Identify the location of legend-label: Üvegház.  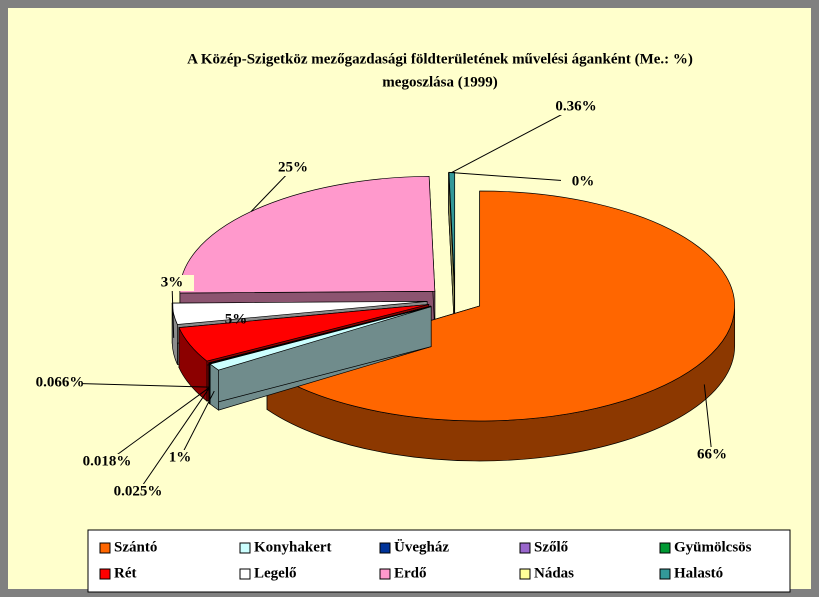
(421, 546).